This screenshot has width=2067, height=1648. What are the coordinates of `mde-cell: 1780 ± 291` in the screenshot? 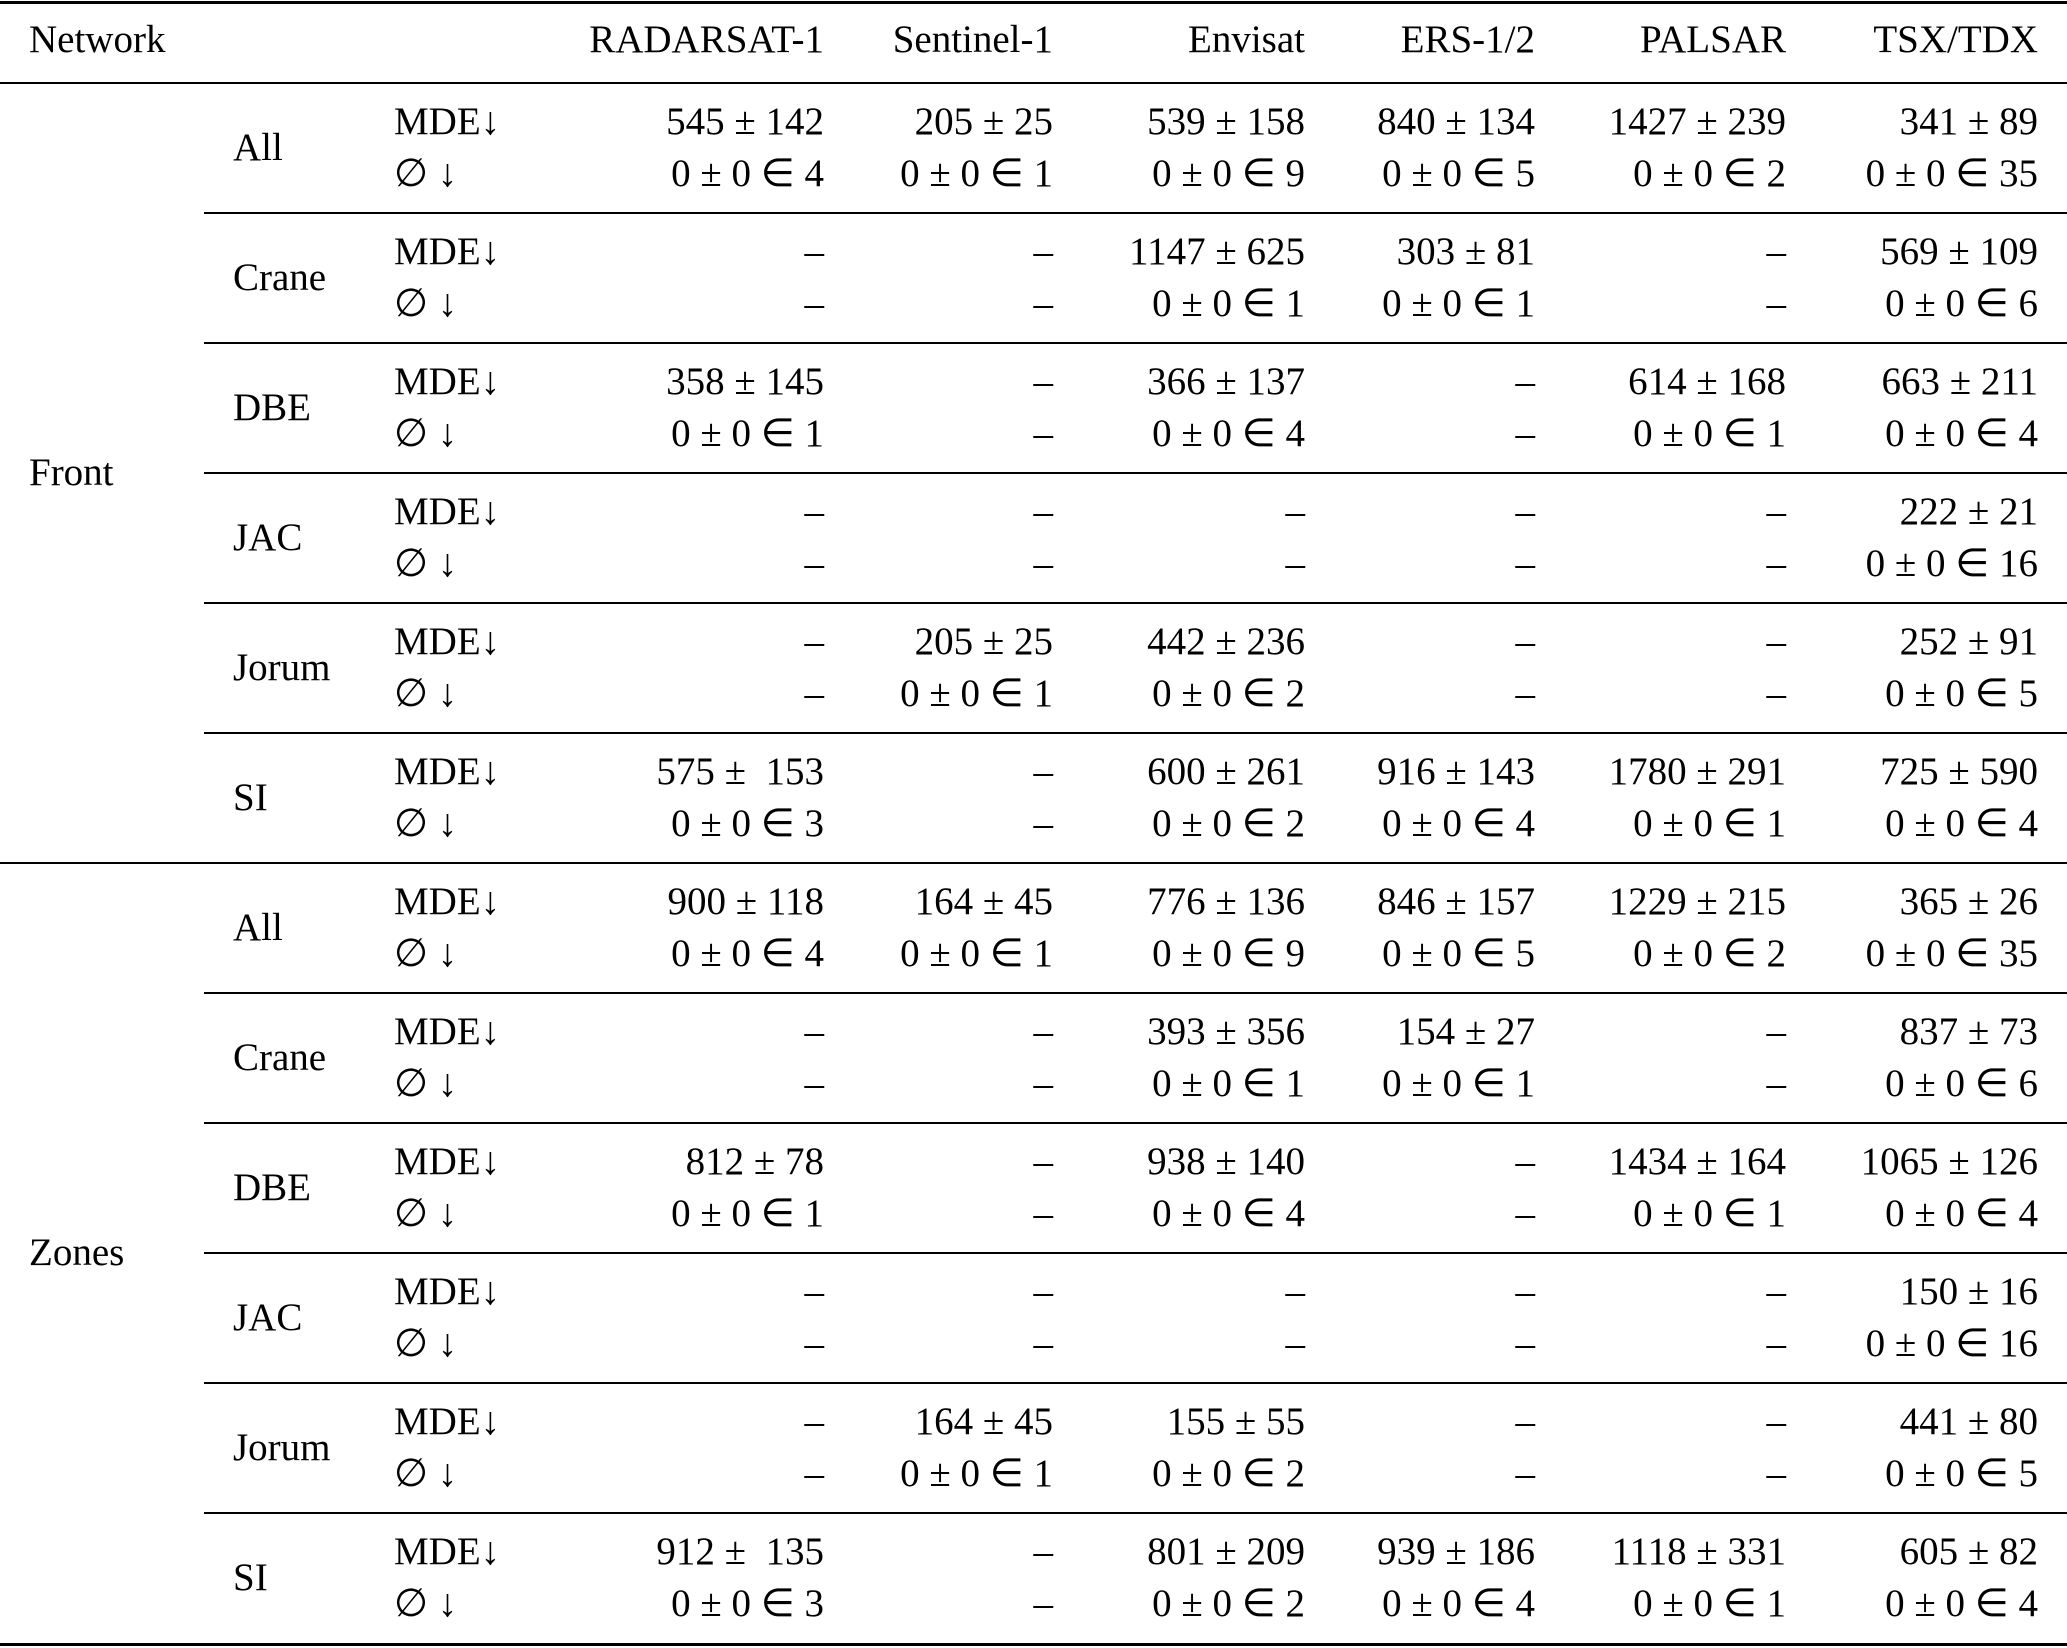 It's located at (1697, 771).